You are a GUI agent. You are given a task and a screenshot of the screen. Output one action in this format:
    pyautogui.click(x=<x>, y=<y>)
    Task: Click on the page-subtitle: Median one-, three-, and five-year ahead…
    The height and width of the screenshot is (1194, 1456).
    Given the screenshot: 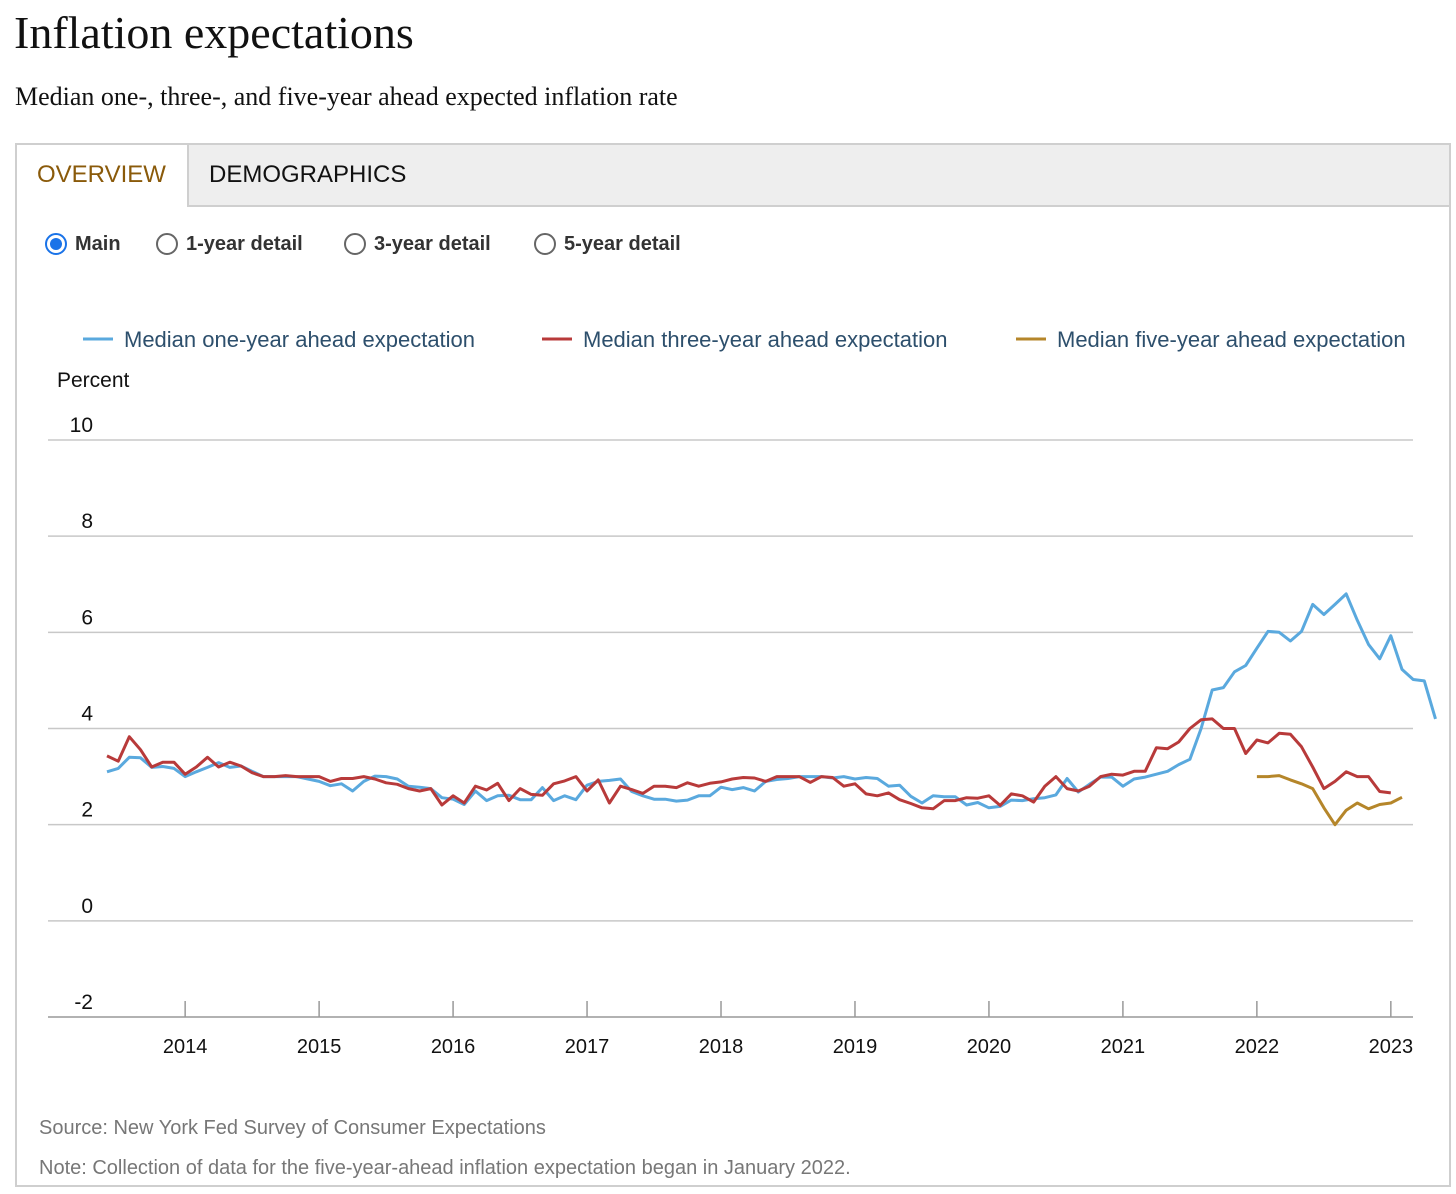 What is the action you would take?
    pyautogui.click(x=346, y=96)
    